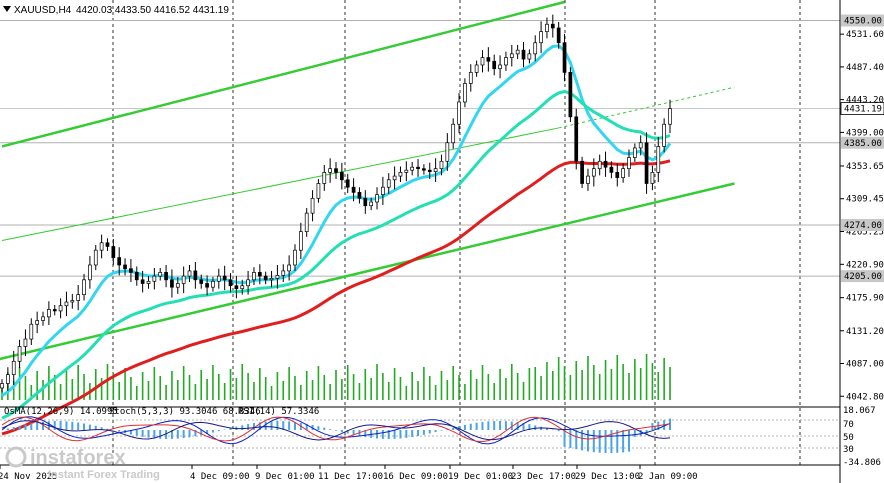 The width and height of the screenshot is (884, 483). What do you see at coordinates (104, 475) in the screenshot?
I see `watermark-tagline: Instant Forex Trading` at bounding box center [104, 475].